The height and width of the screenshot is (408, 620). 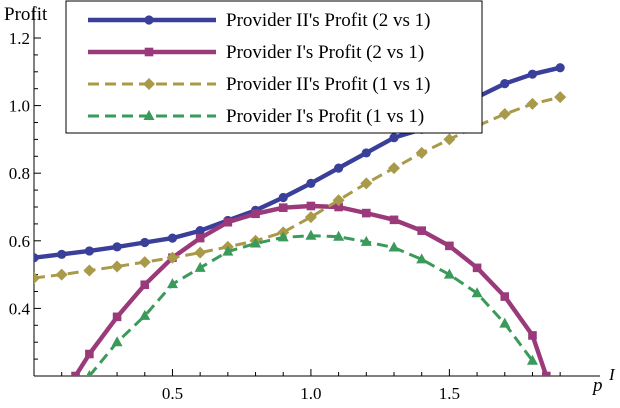 I want to click on y-tick-label: 1.0, so click(x=19, y=106).